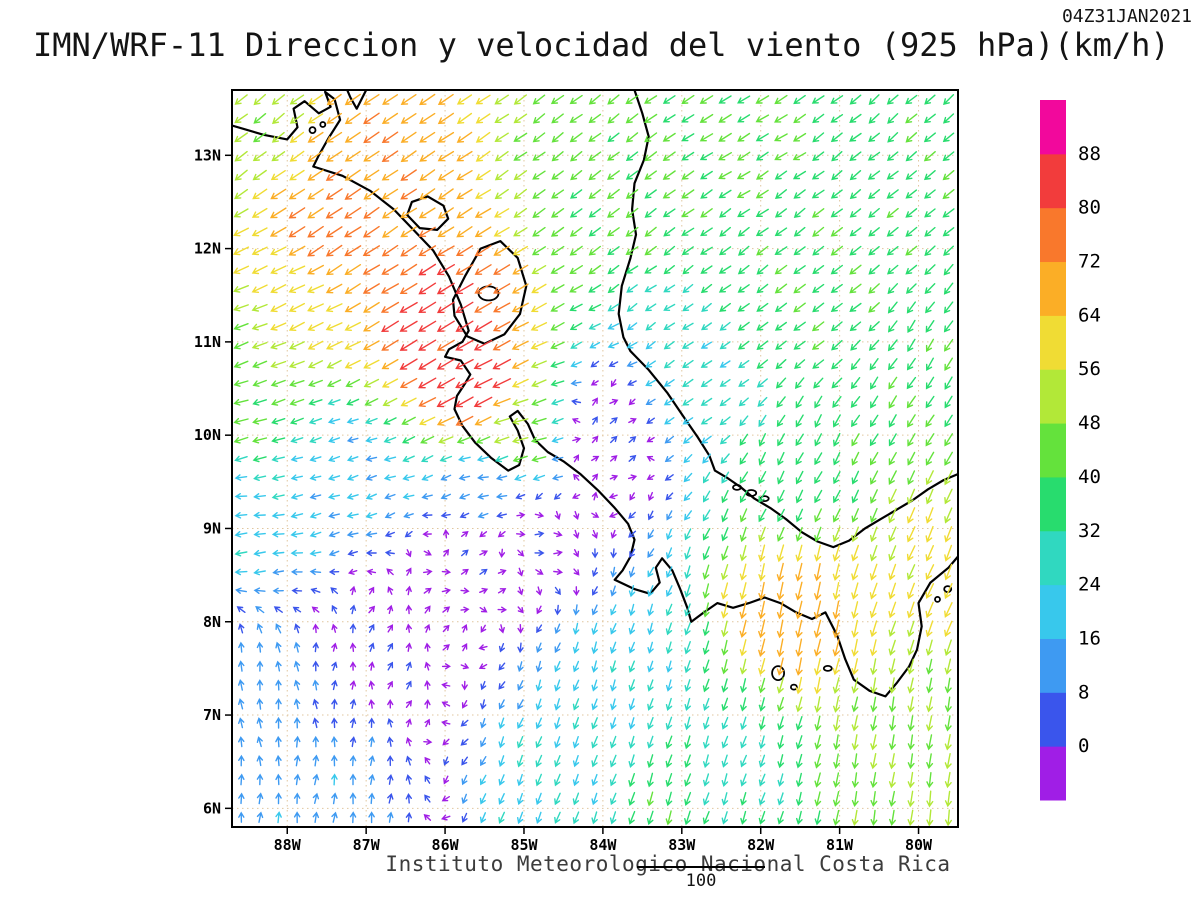 The height and width of the screenshot is (900, 1200). Describe the element at coordinates (212, 529) in the screenshot. I see `svg-text: 9N` at that location.